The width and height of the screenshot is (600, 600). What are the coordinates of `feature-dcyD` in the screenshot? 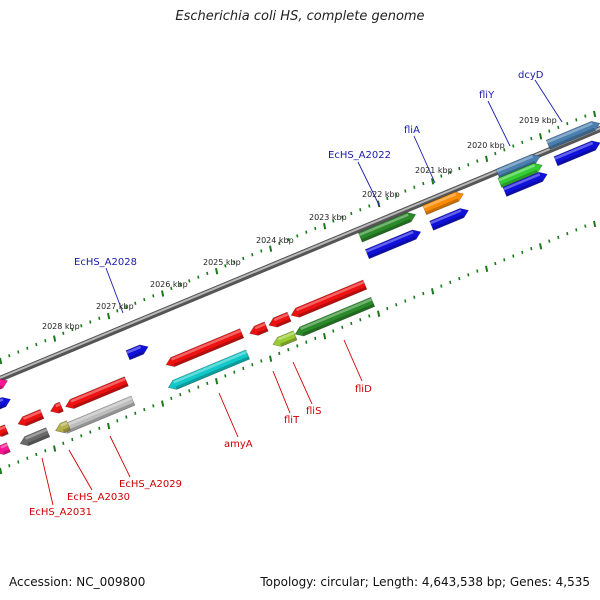 It's located at (572, 134).